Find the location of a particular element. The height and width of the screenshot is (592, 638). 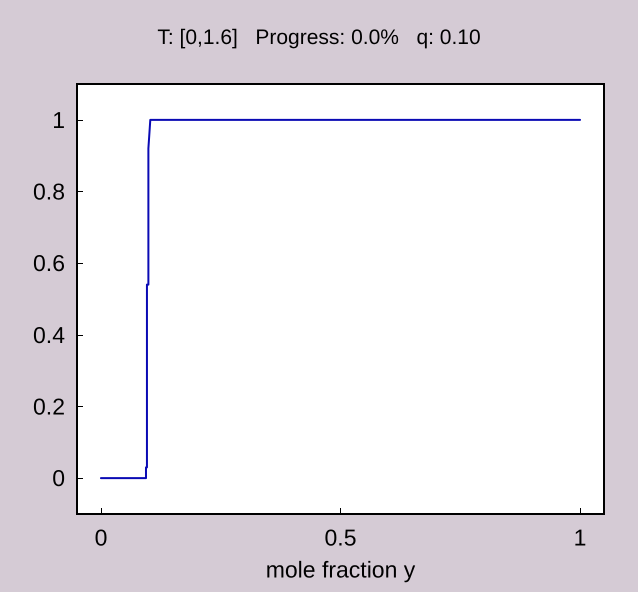

y-tick-label: 1 is located at coordinates (58, 119).